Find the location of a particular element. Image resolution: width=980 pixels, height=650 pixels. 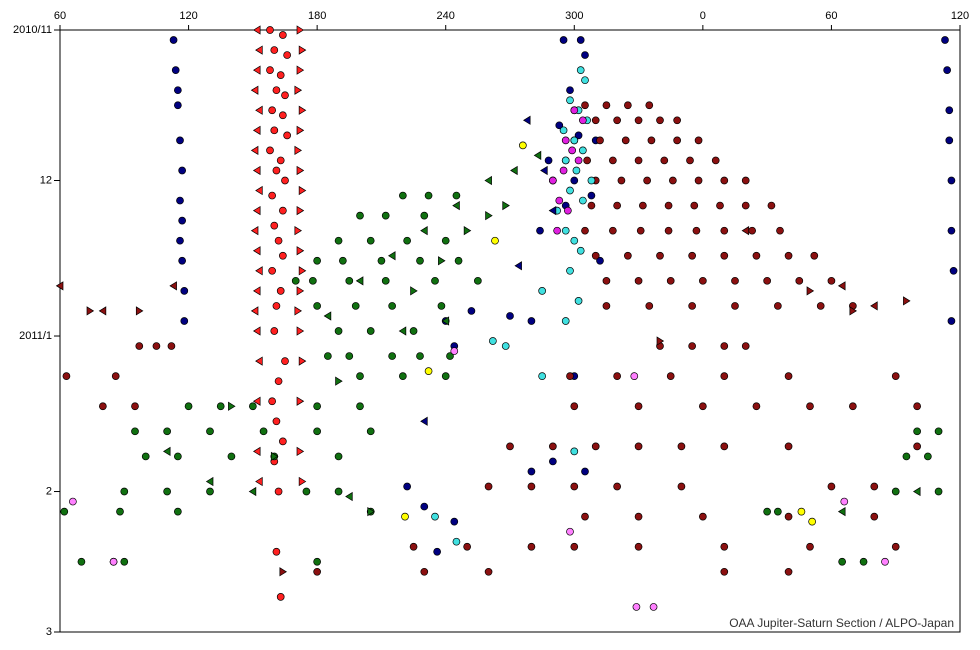

y-tick-label: 12 is located at coordinates (46, 180).